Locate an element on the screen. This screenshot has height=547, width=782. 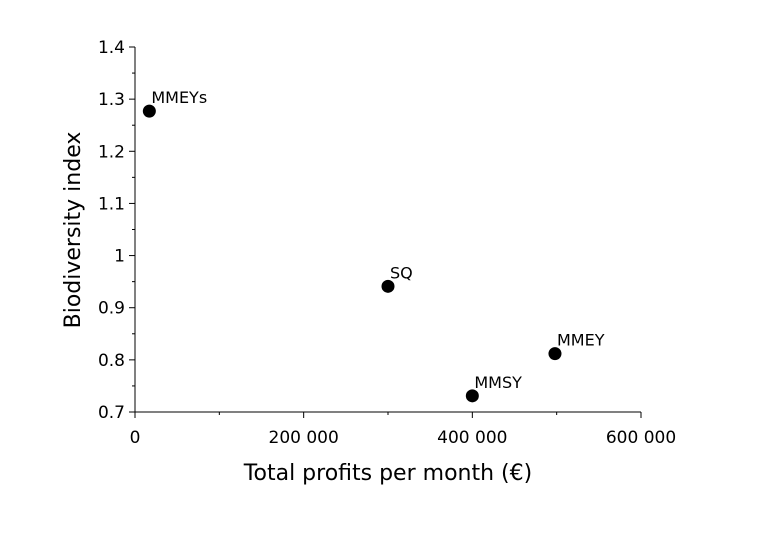
x-tick-label: 600 000 is located at coordinates (641, 438).